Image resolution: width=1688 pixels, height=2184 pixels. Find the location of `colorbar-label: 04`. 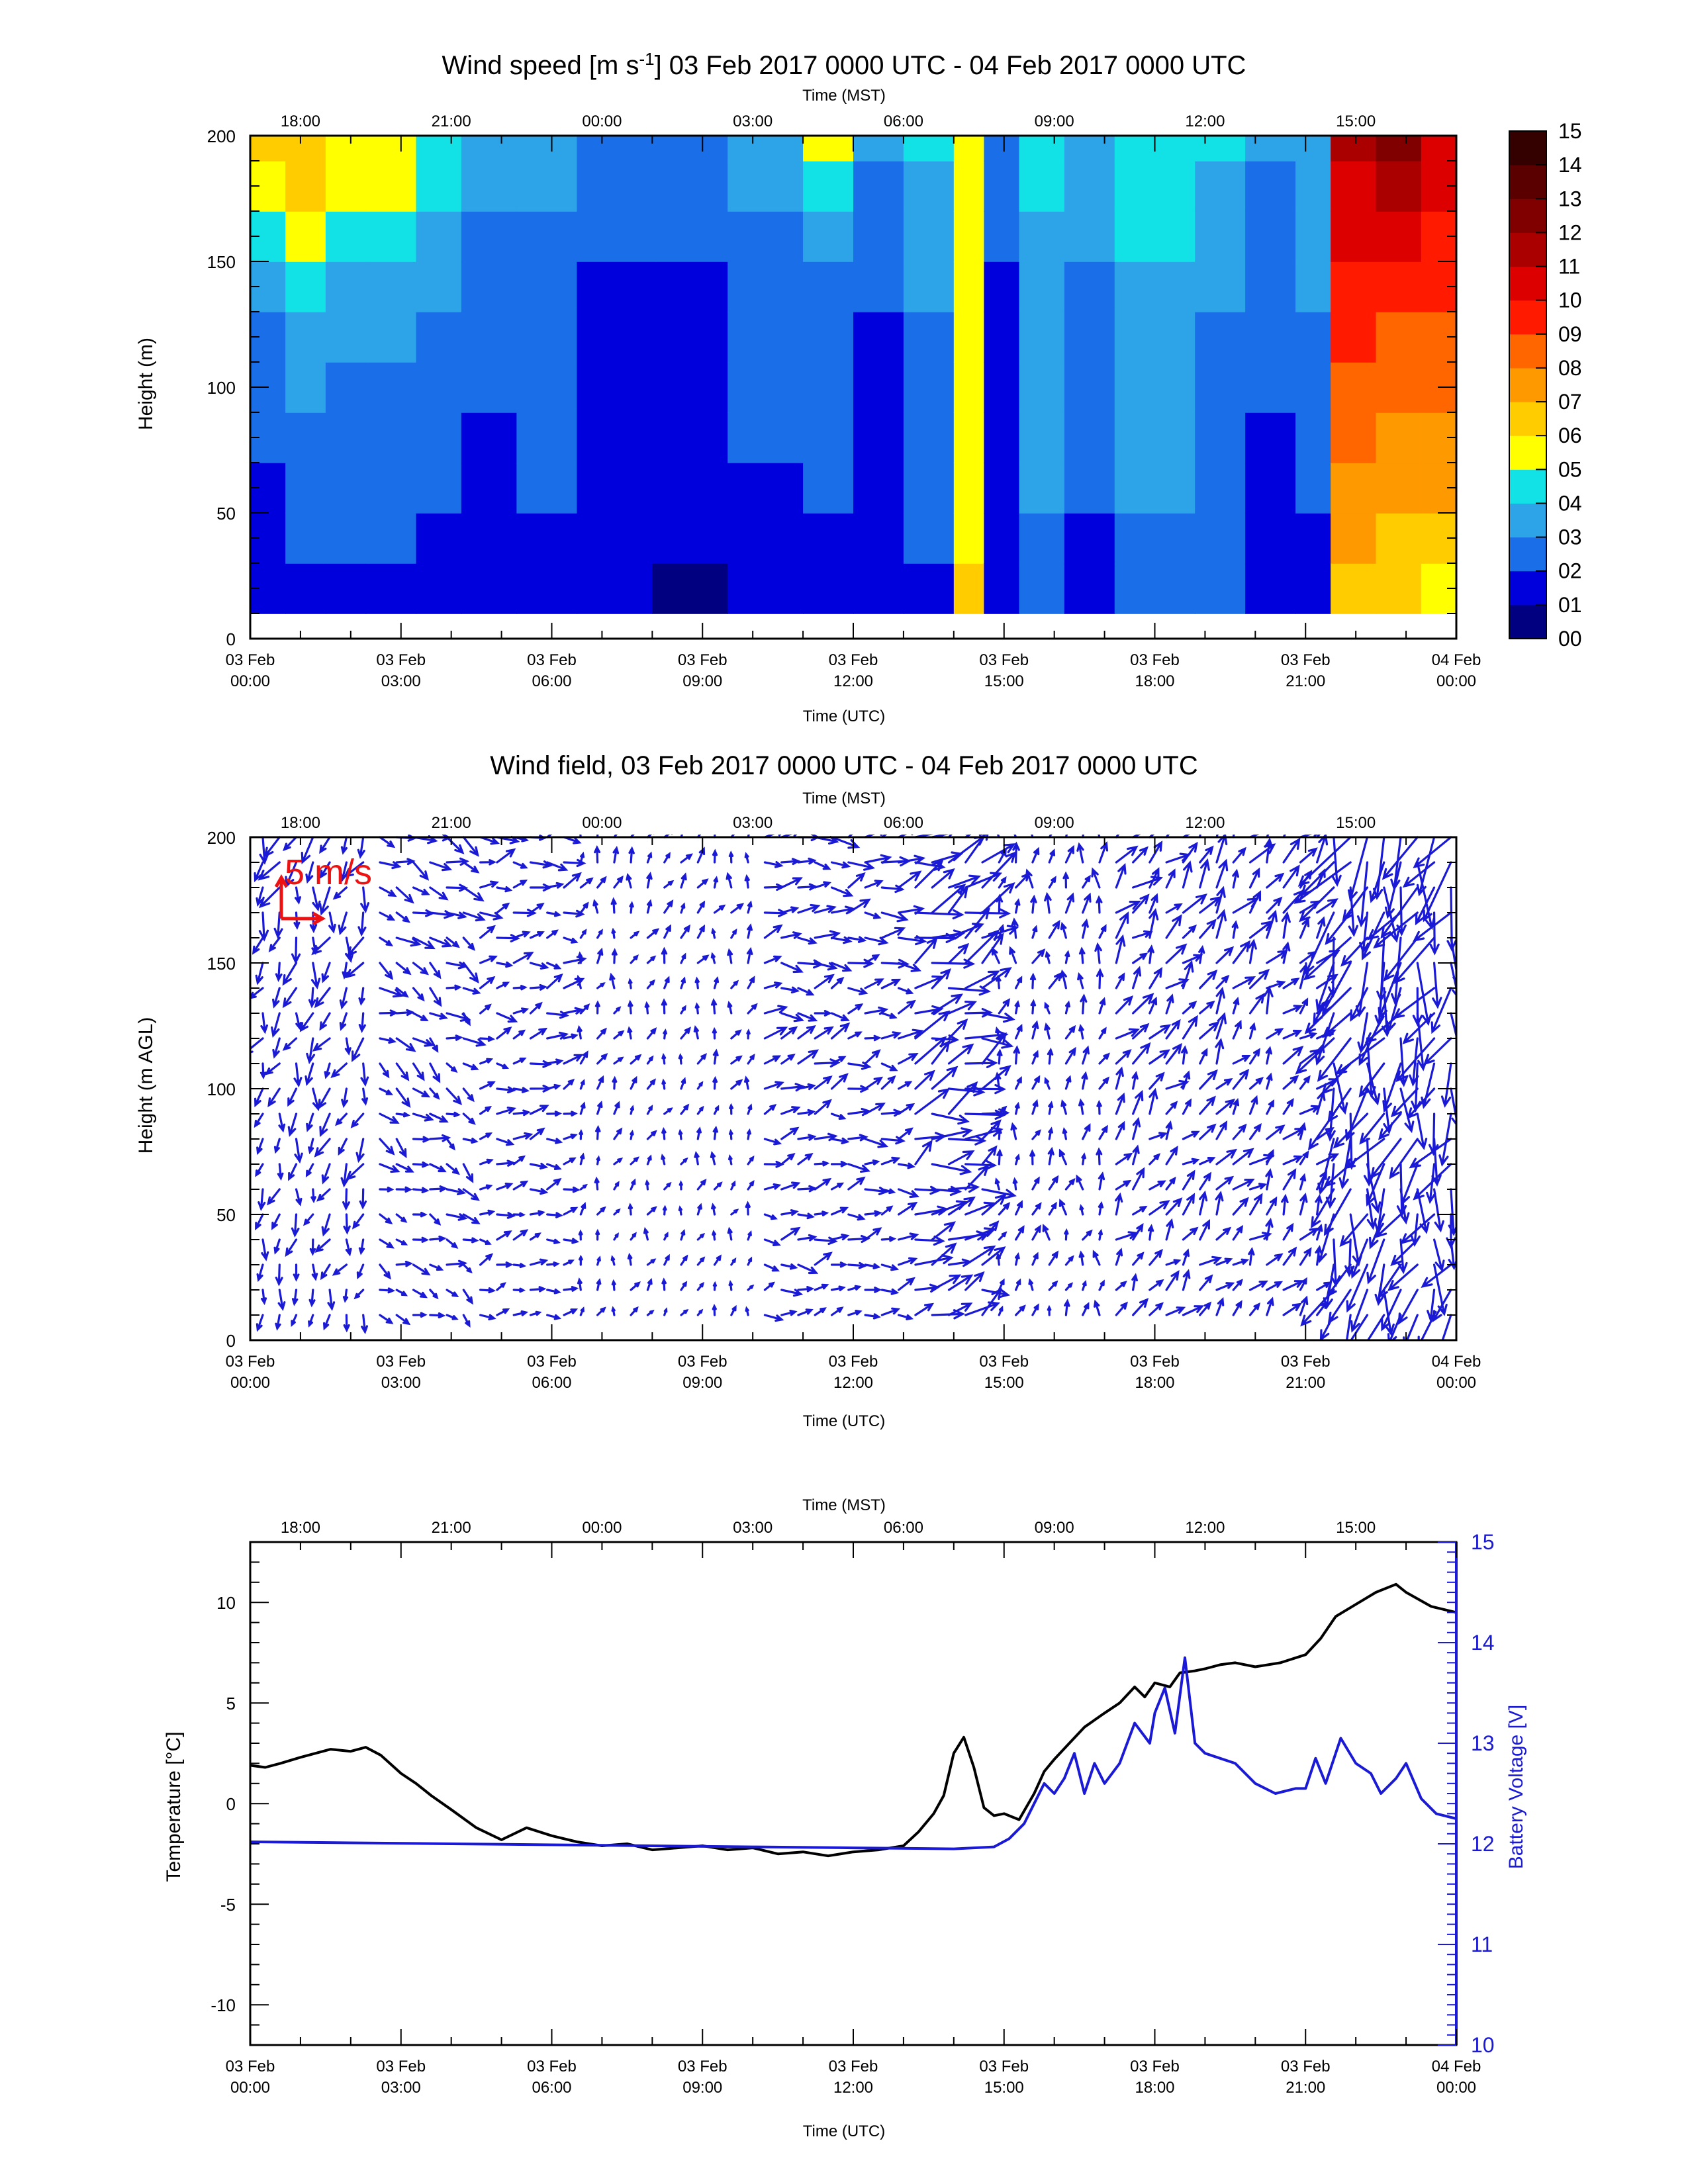

colorbar-label: 04 is located at coordinates (1570, 503).